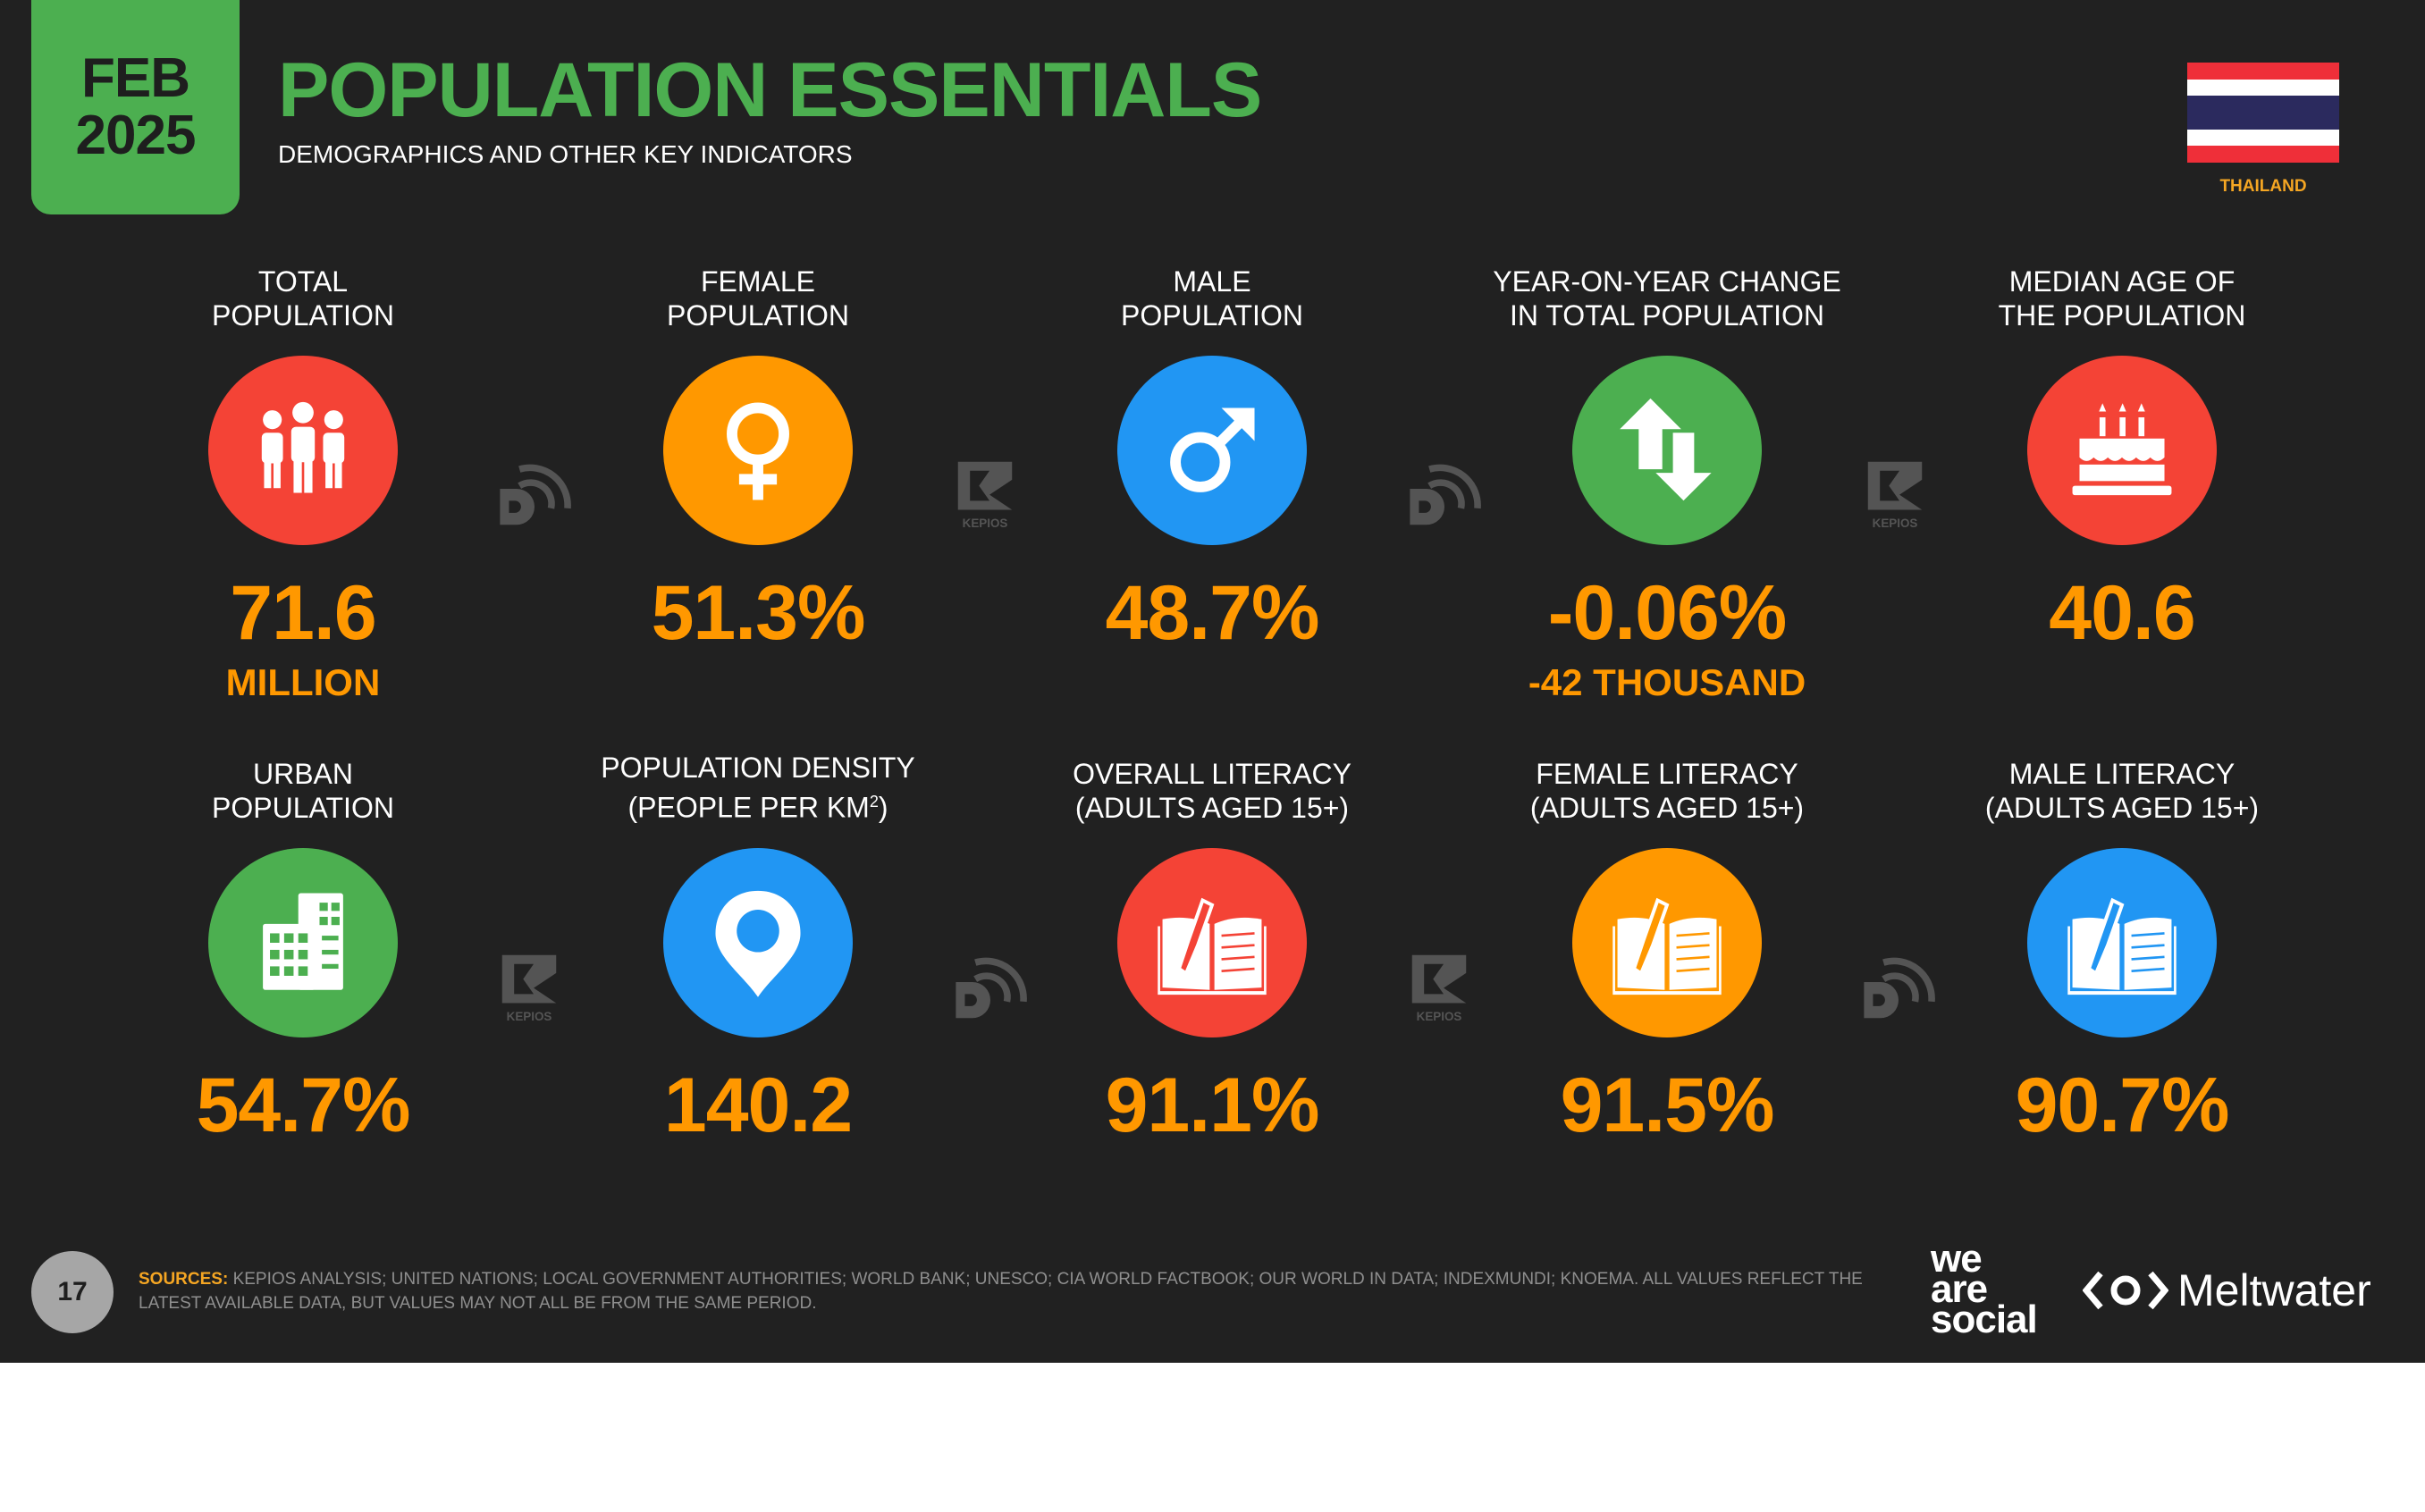 The image size is (2425, 1512). Describe the element at coordinates (2122, 450) in the screenshot. I see `birthday-cake-icon` at that location.